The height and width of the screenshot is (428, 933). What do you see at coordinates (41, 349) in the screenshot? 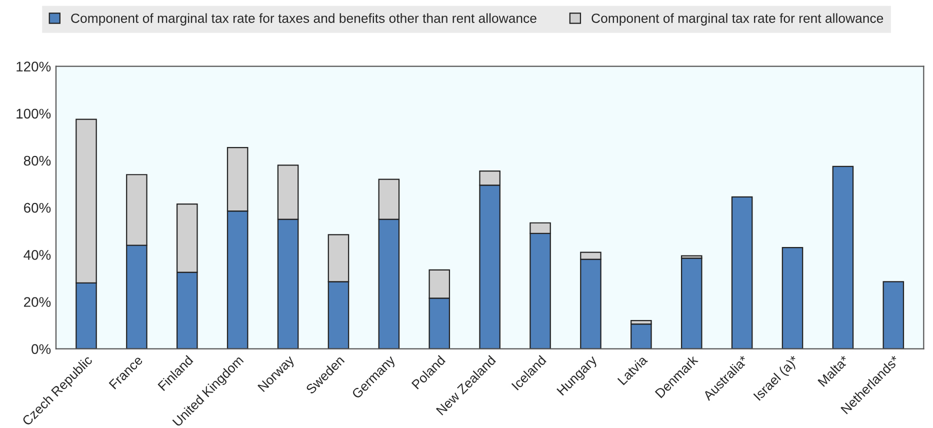
I see `y-tick-label: 0%` at bounding box center [41, 349].